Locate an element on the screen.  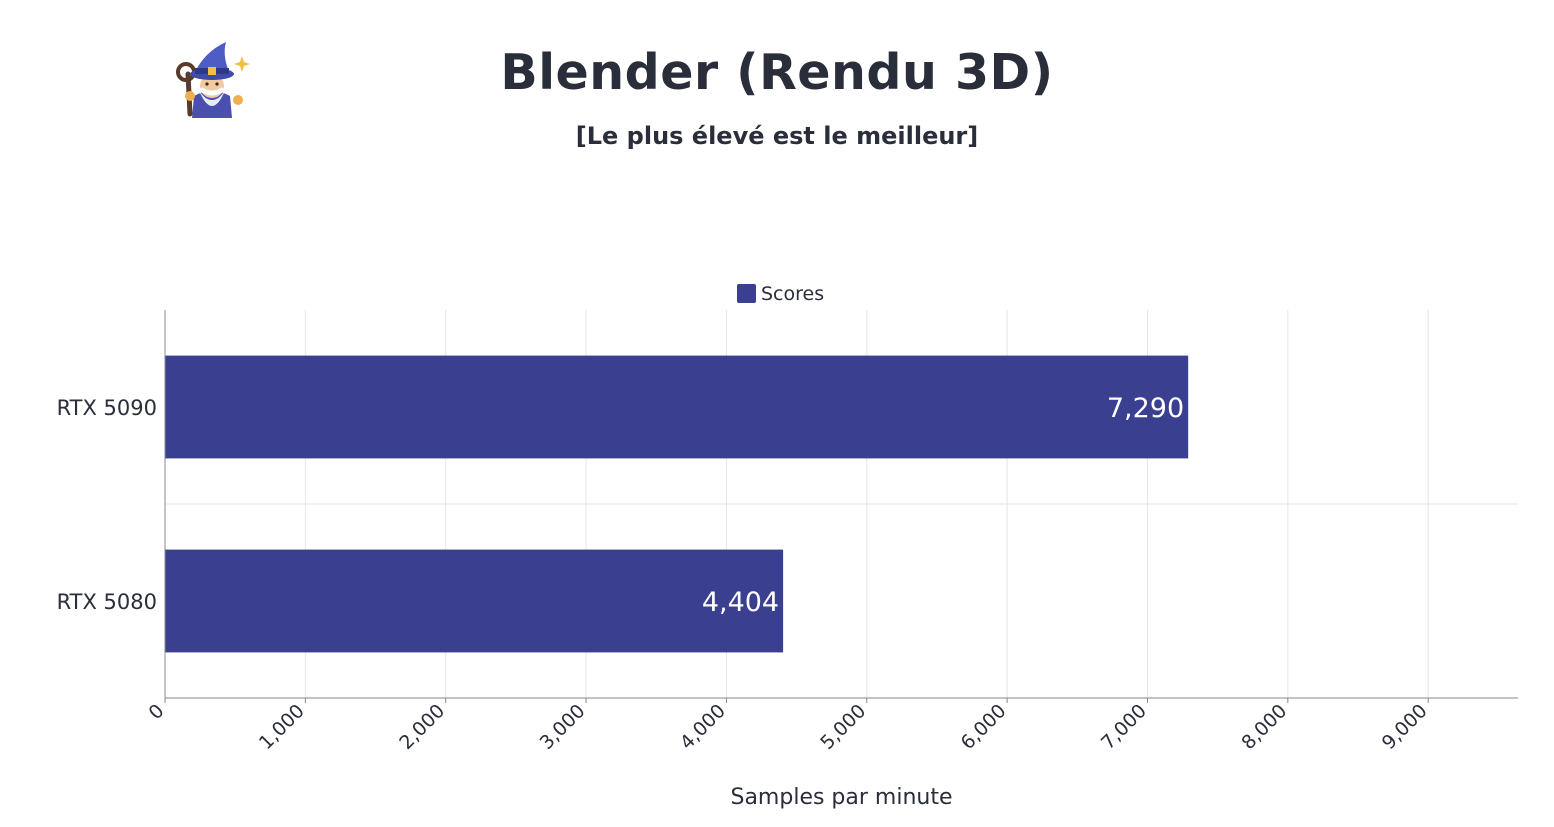
y-tick-label: RTX 5090 is located at coordinates (107, 408).